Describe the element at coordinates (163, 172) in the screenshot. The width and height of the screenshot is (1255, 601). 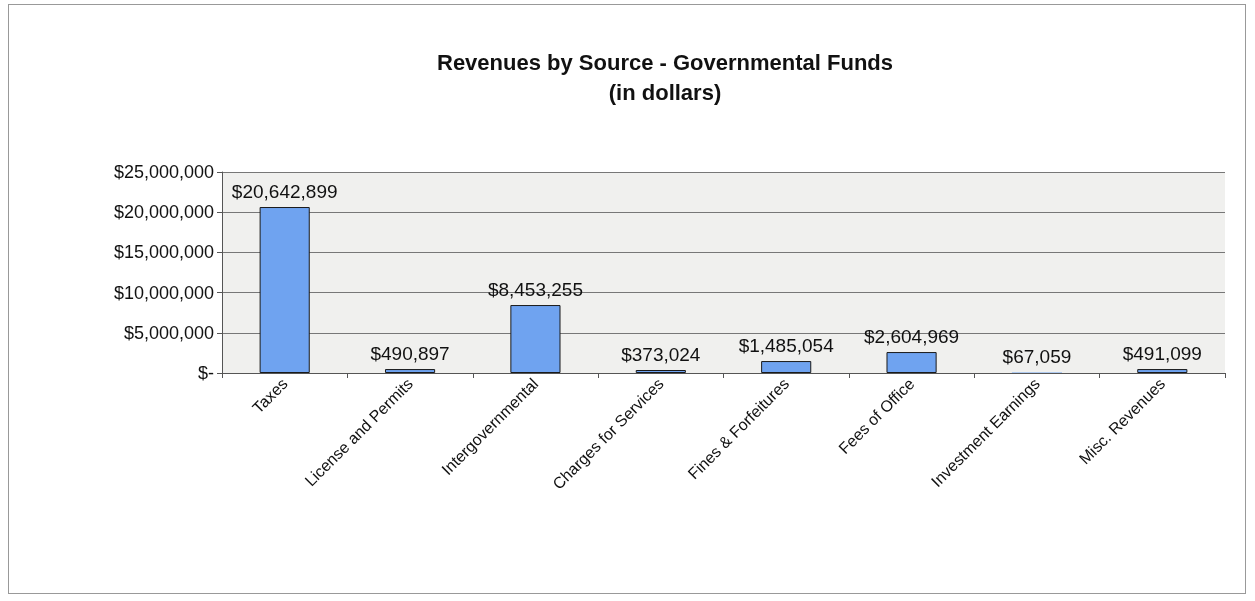
I see `y-tick-label: $25,000,000` at that location.